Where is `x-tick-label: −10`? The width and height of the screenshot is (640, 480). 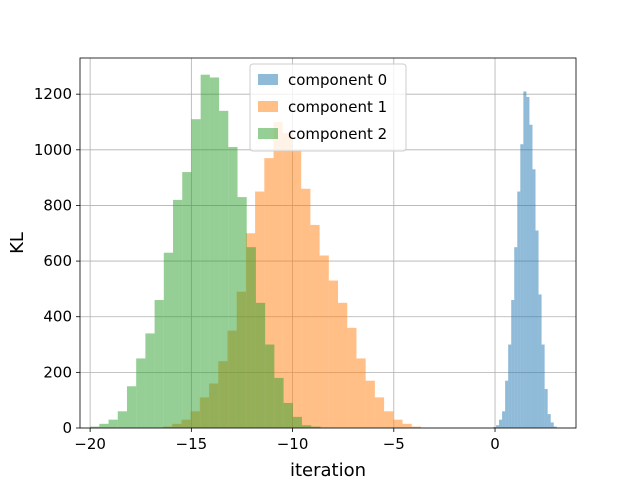 x-tick-label: −10 is located at coordinates (293, 444).